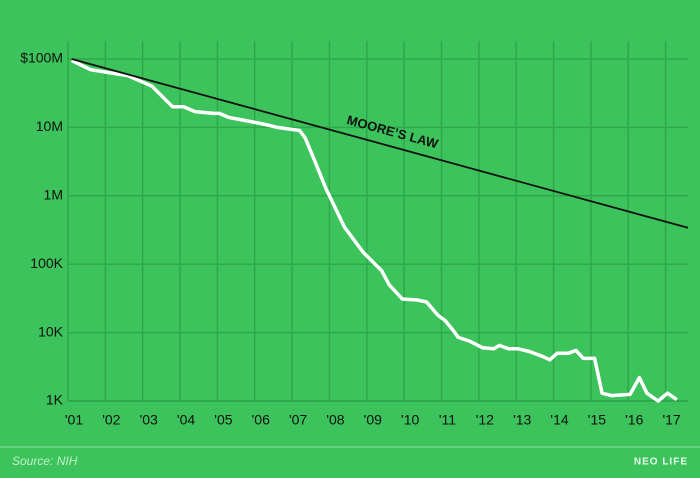 This screenshot has height=478, width=700. Describe the element at coordinates (49, 126) in the screenshot. I see `y-tick-label: 10M` at that location.